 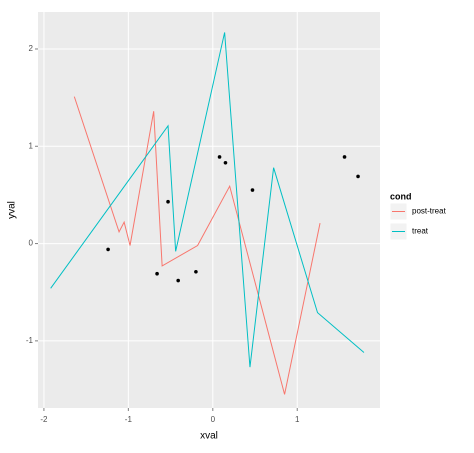 I want to click on y-axis-title: yval, so click(x=12, y=210).